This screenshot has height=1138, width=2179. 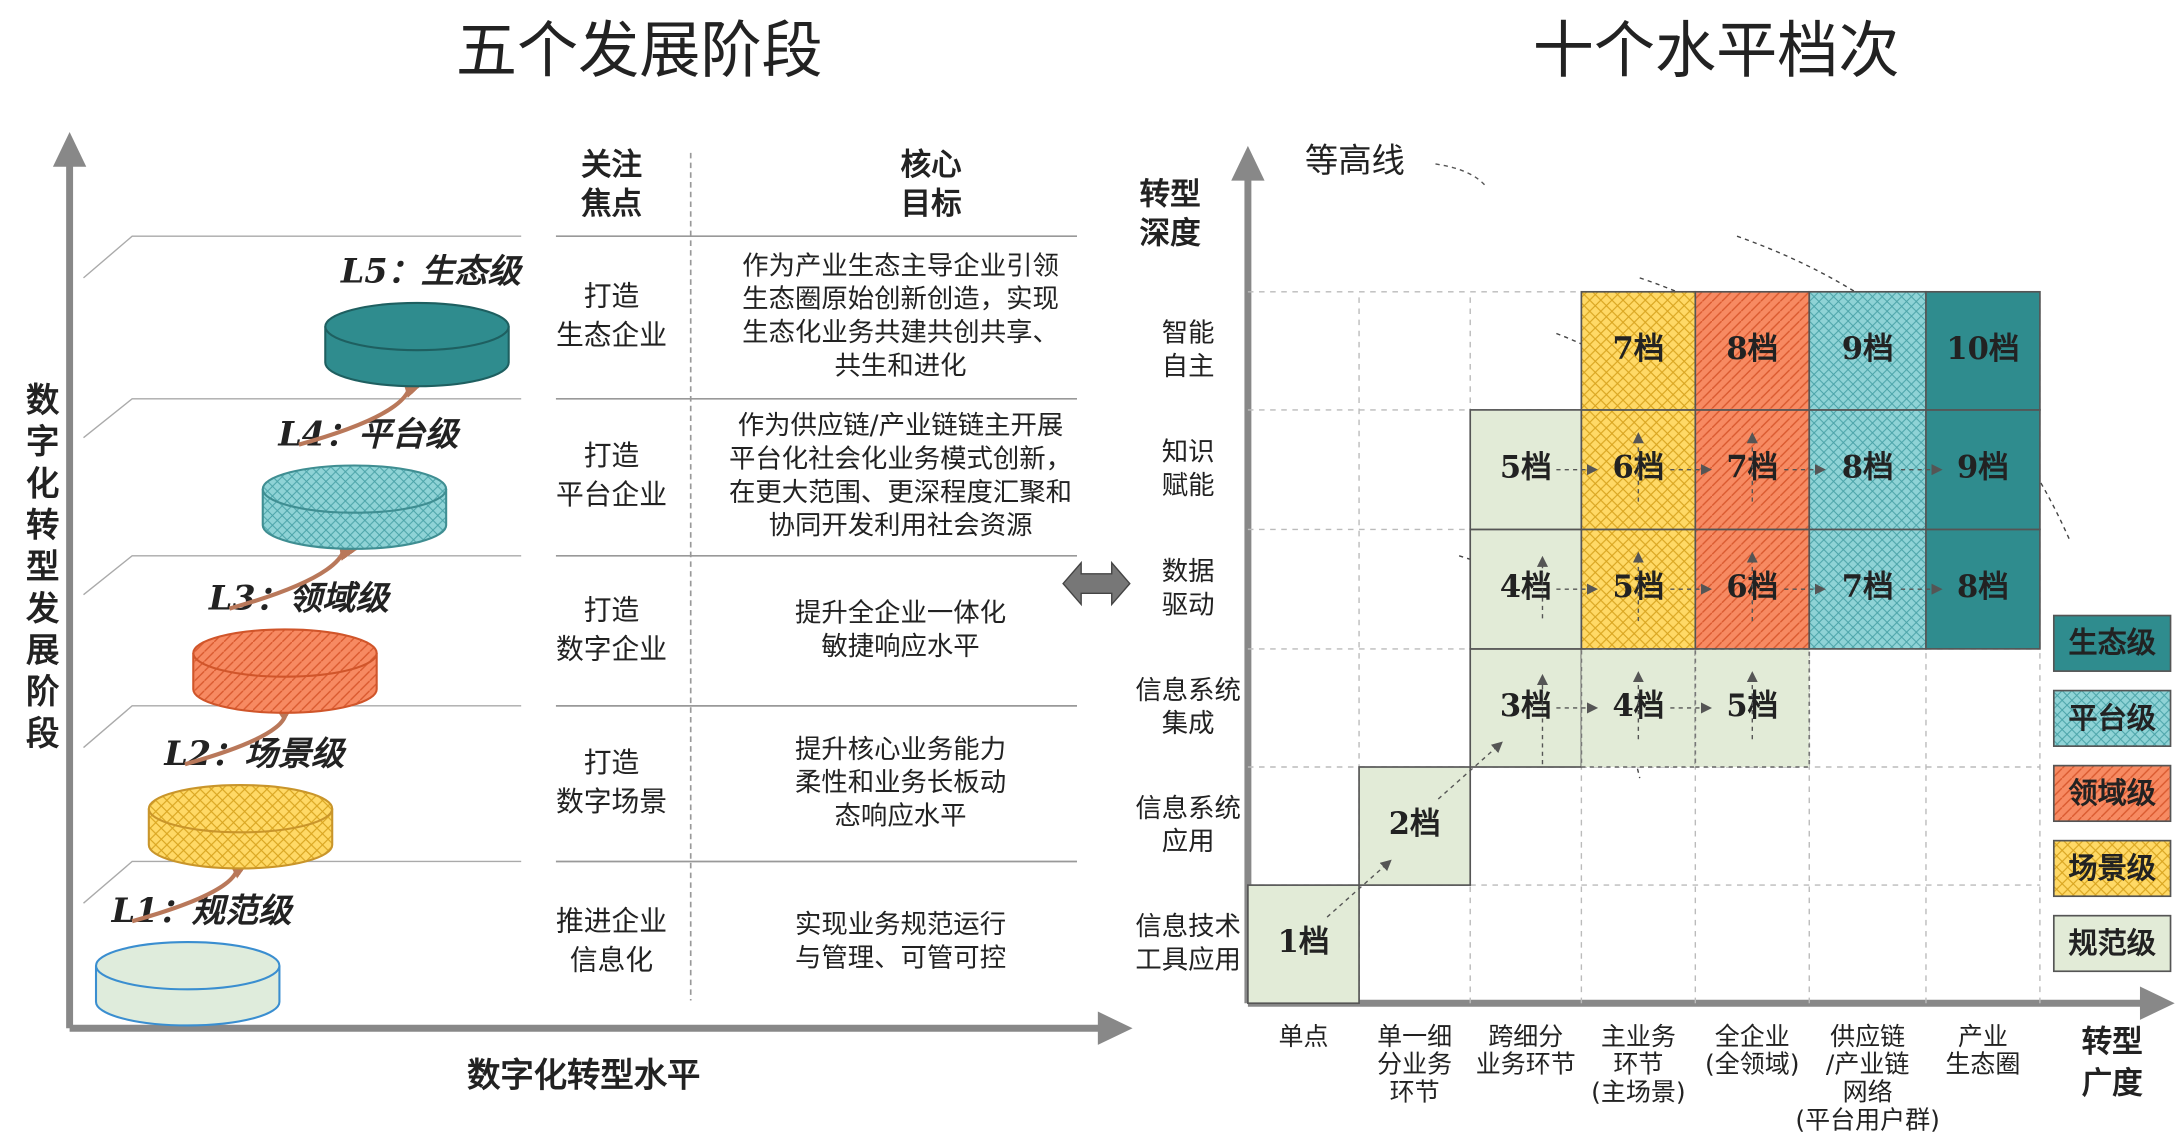 What do you see at coordinates (900, 492) in the screenshot?
I see `goal: 在更大范围、更深程度汇聚和` at bounding box center [900, 492].